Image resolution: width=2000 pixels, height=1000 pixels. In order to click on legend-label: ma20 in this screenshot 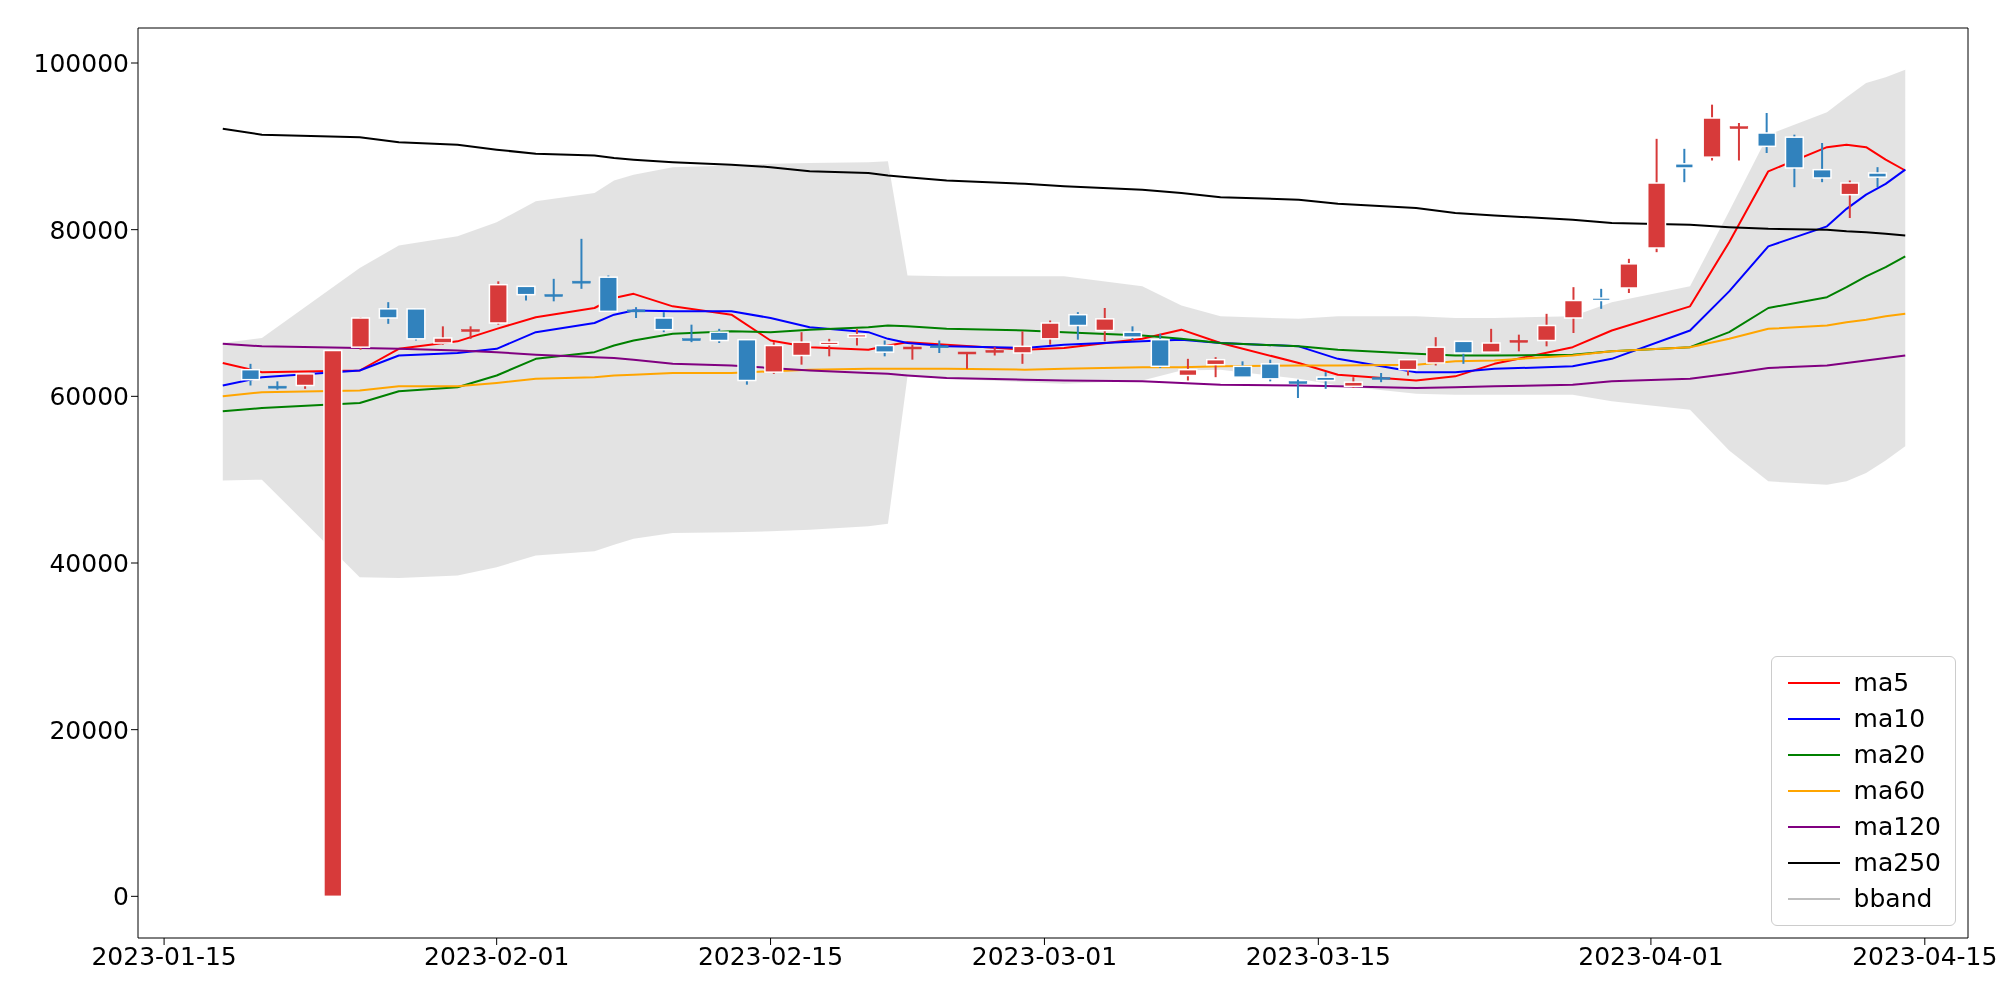, I will do `click(1889, 755)`.